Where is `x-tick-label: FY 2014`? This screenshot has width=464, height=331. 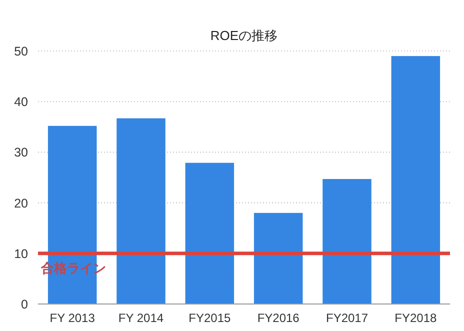
x-tick-label: FY 2014 is located at coordinates (141, 318).